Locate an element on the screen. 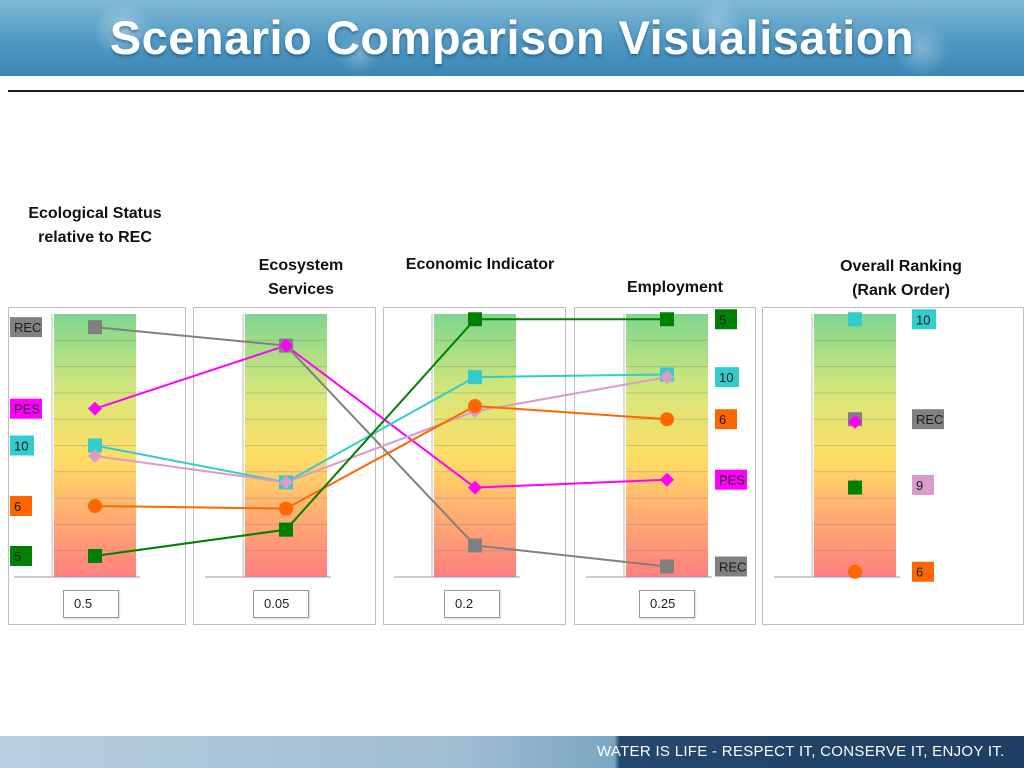  weight-box: 0.2 is located at coordinates (472, 604).